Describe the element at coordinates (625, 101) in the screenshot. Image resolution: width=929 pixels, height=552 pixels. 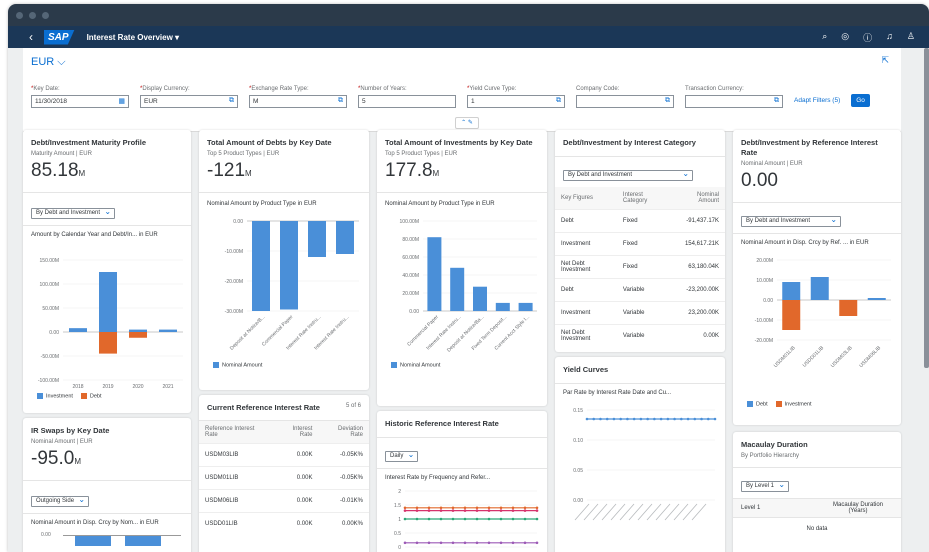
I see `filter-input: ⧉` at that location.